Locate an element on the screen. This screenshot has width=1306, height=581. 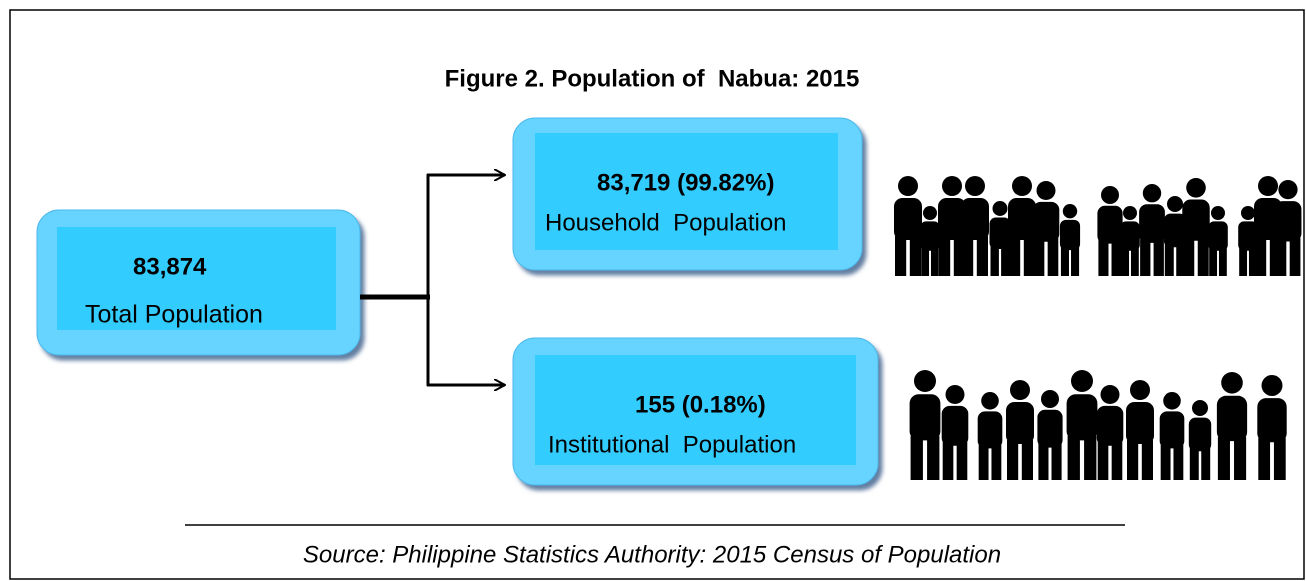
node-value: 83,719 (99.82%) is located at coordinates (685, 182).